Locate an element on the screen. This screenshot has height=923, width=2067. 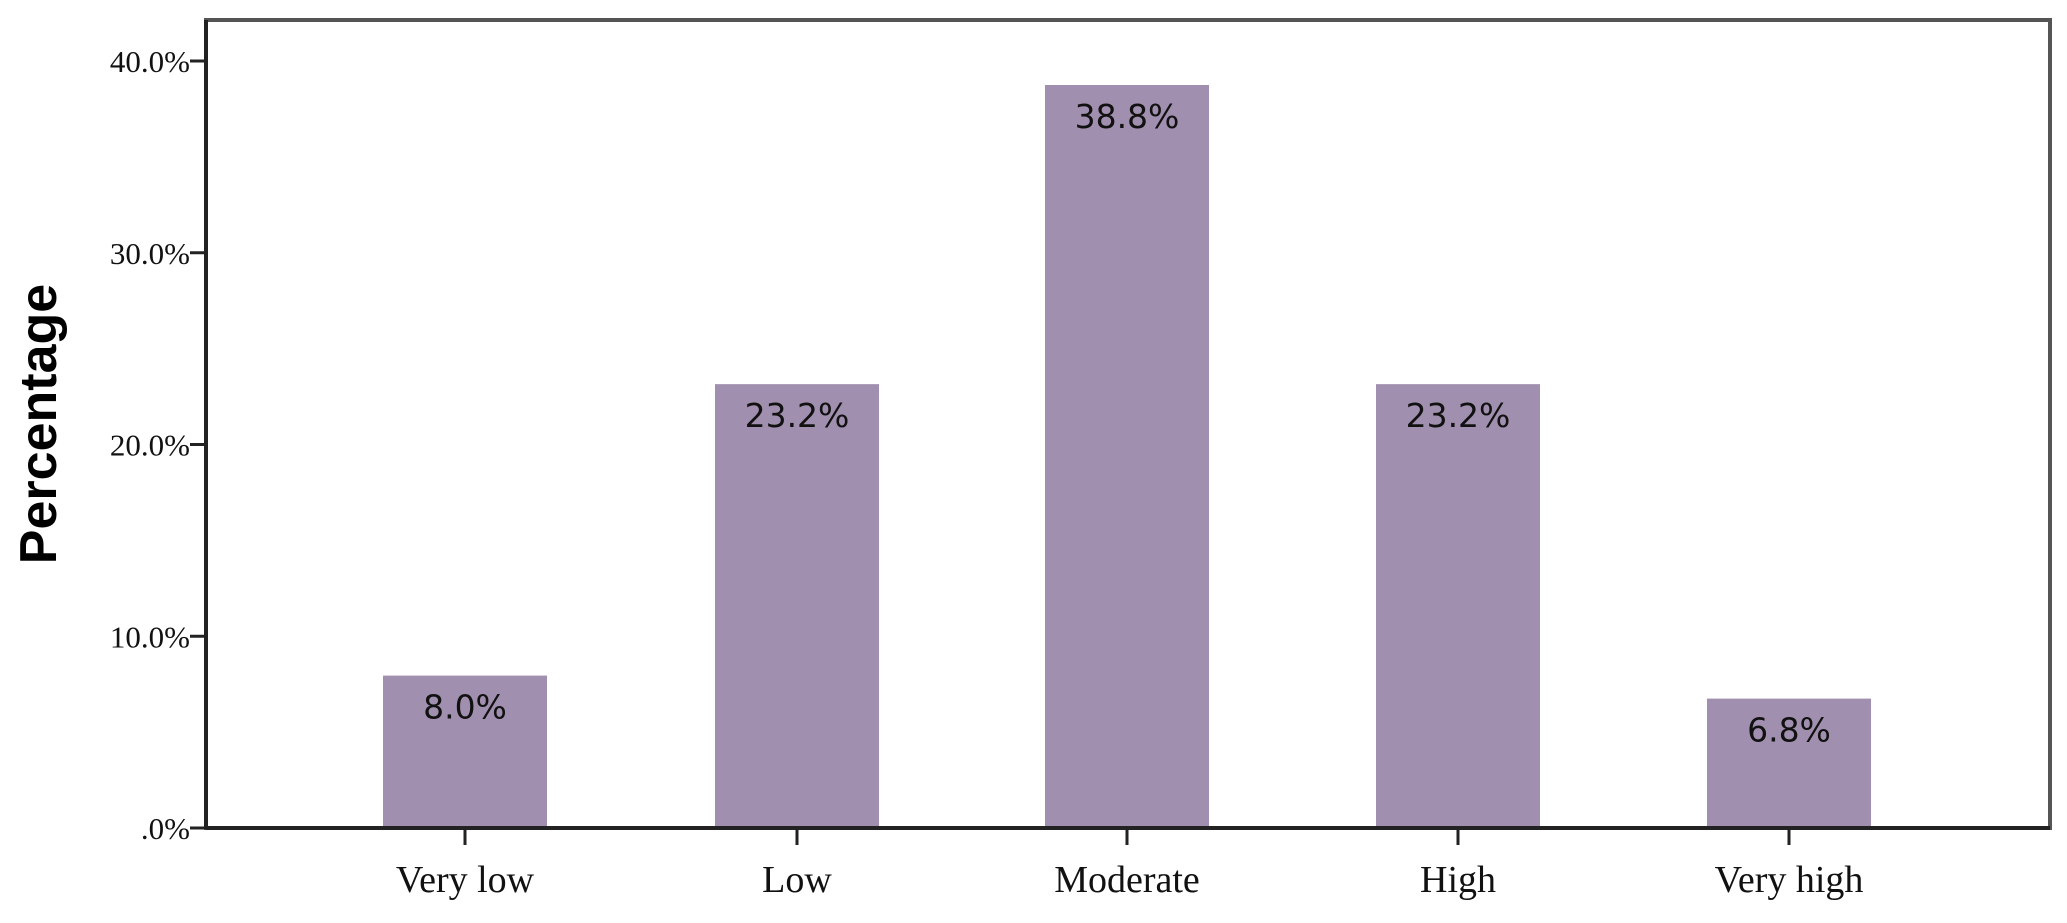
data-label: 6.8% is located at coordinates (1789, 730).